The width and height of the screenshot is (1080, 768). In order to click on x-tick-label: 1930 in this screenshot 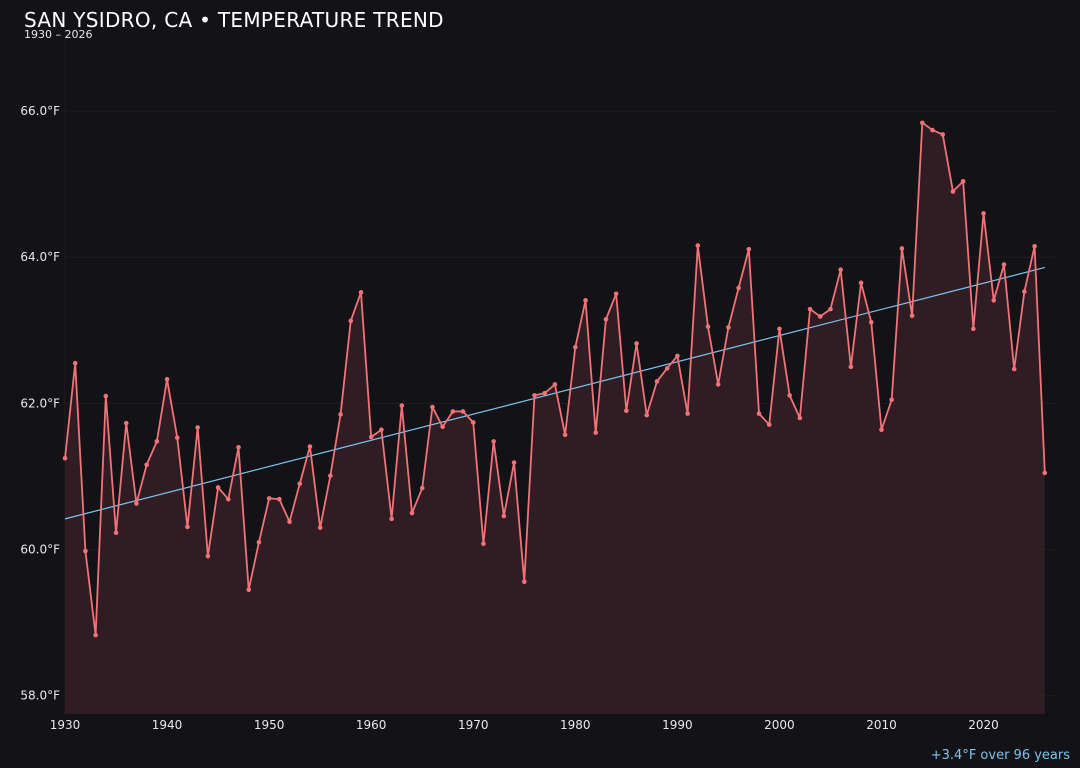, I will do `click(65, 725)`.